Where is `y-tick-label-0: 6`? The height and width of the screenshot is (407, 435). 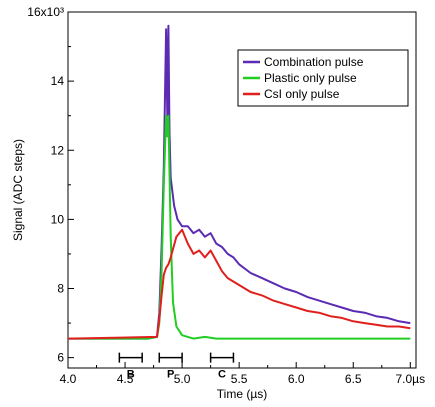
y-tick-label-0: 6 is located at coordinates (60, 358).